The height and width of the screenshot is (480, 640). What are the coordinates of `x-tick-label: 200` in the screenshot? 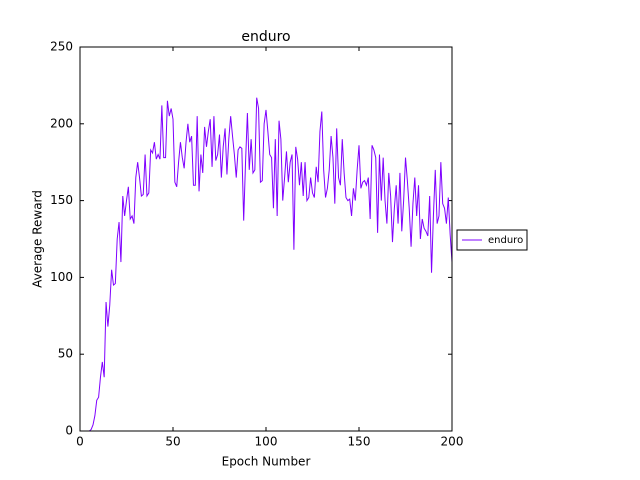 It's located at (452, 442).